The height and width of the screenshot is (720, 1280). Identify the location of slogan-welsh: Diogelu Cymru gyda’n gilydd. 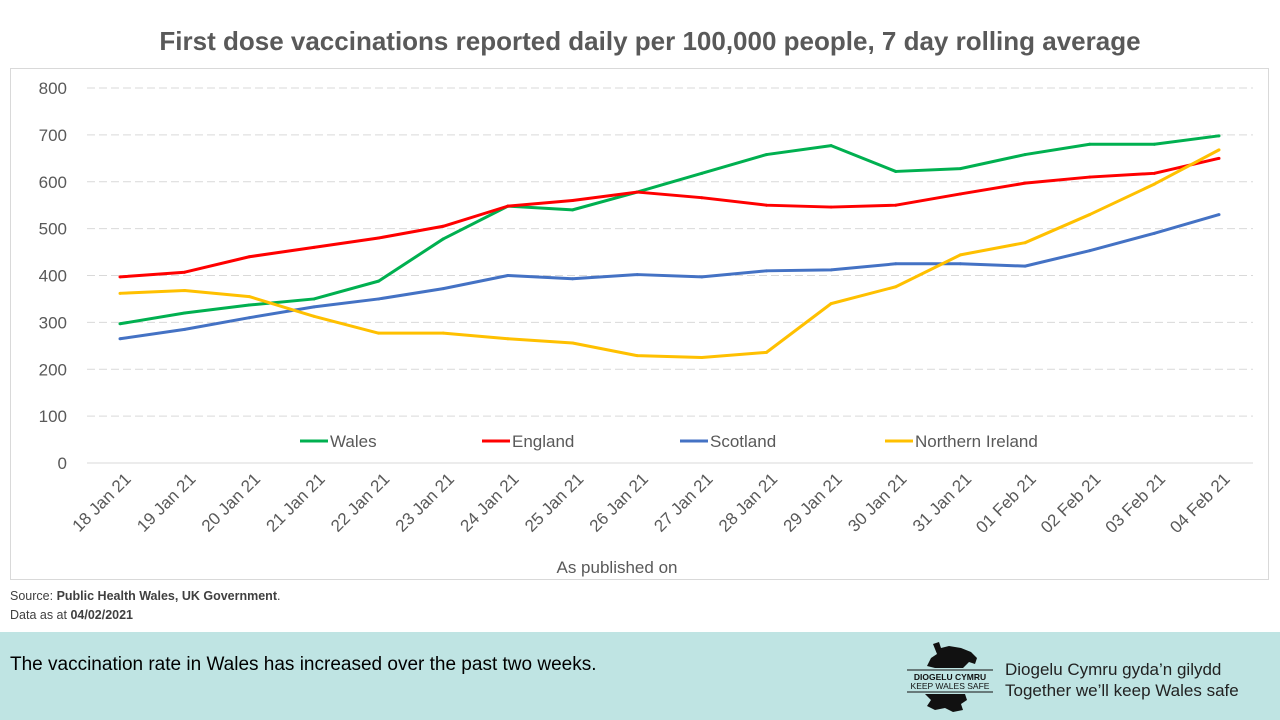
(1113, 669).